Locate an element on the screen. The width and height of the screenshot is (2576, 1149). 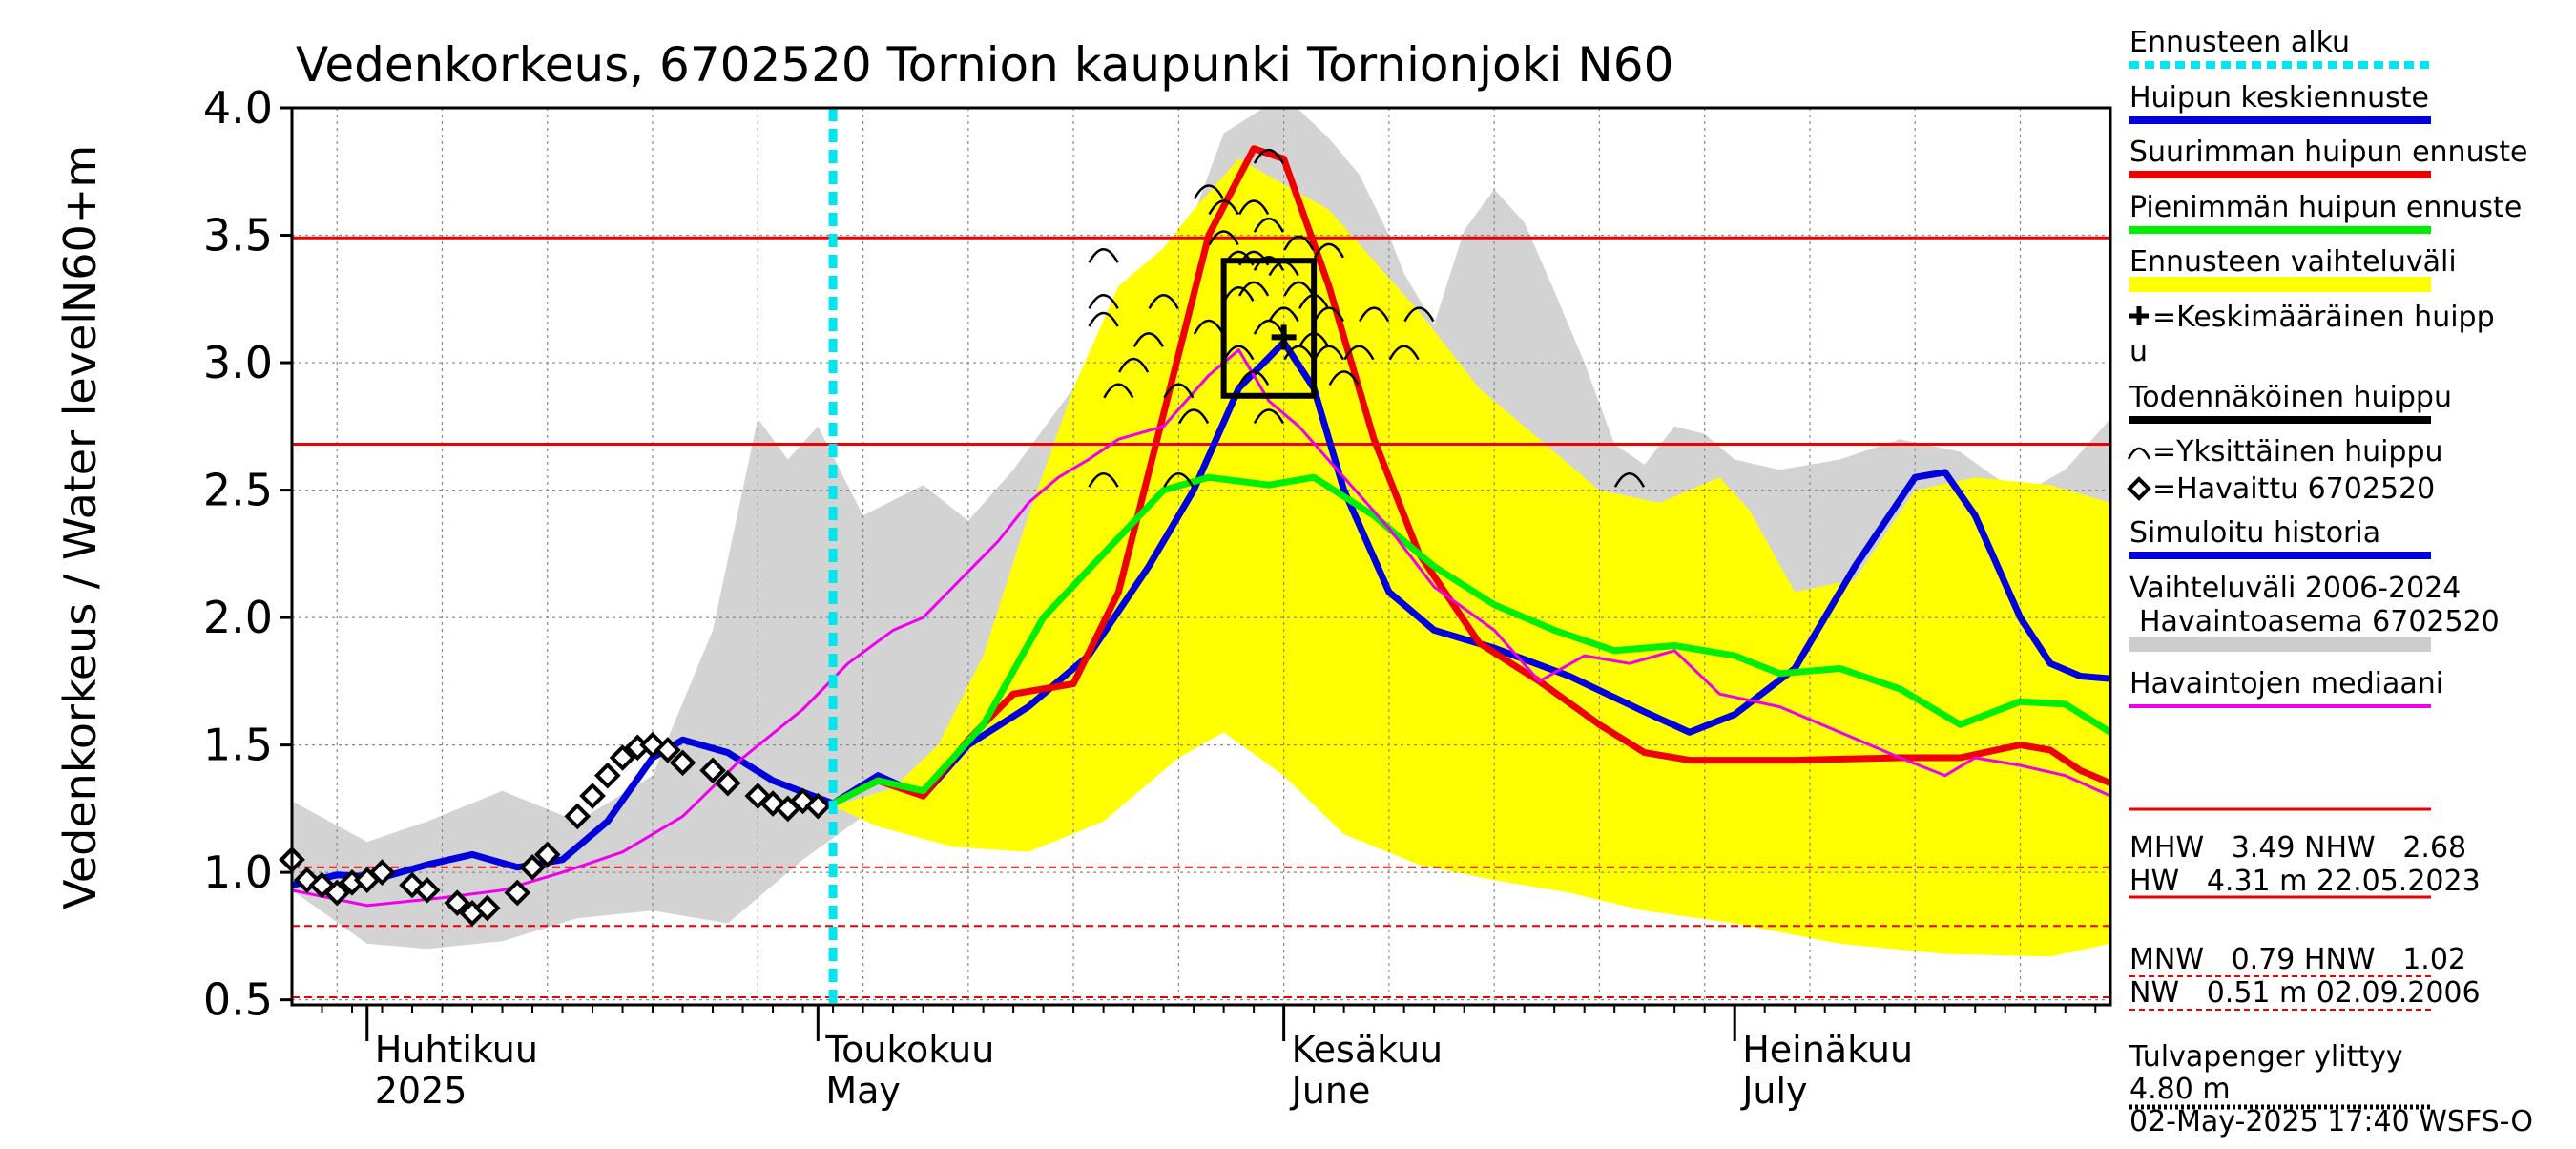
legend-label: Simuloitu historia is located at coordinates (2254, 533).